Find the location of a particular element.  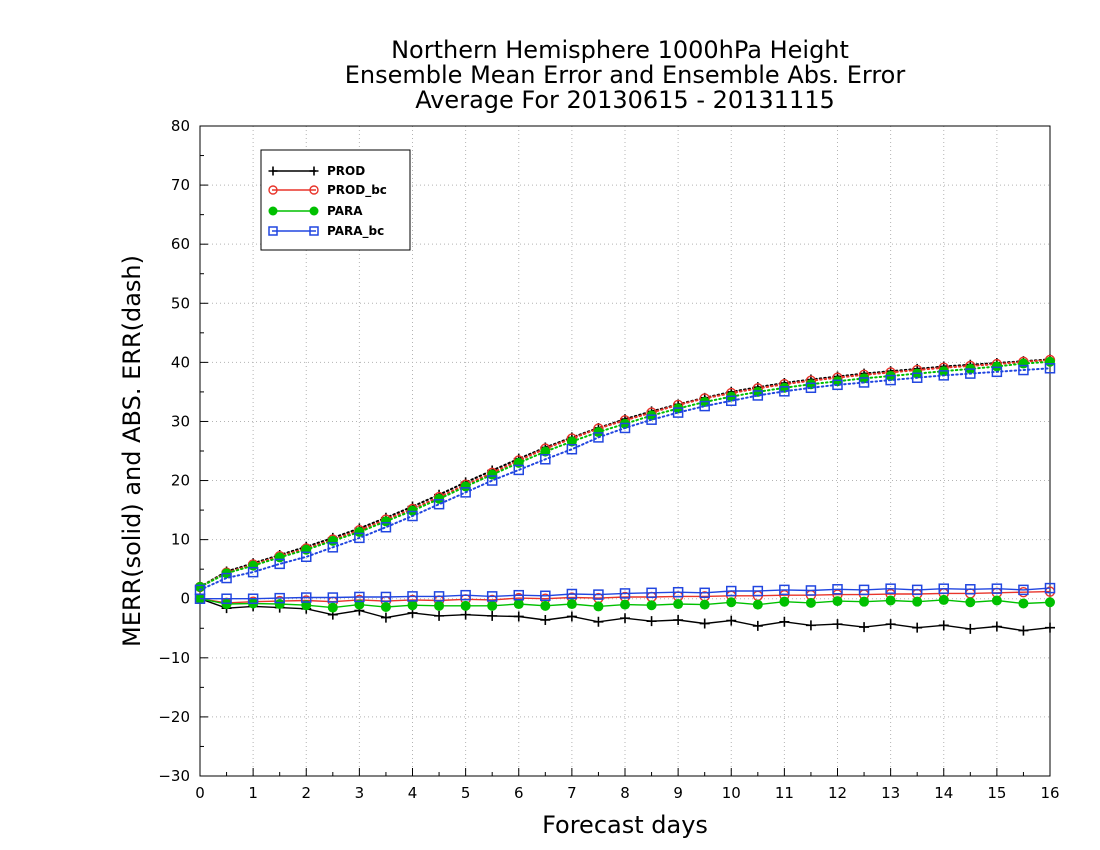

chart-title-line-3: Average For 20130615 - 20131115 is located at coordinates (625, 100).